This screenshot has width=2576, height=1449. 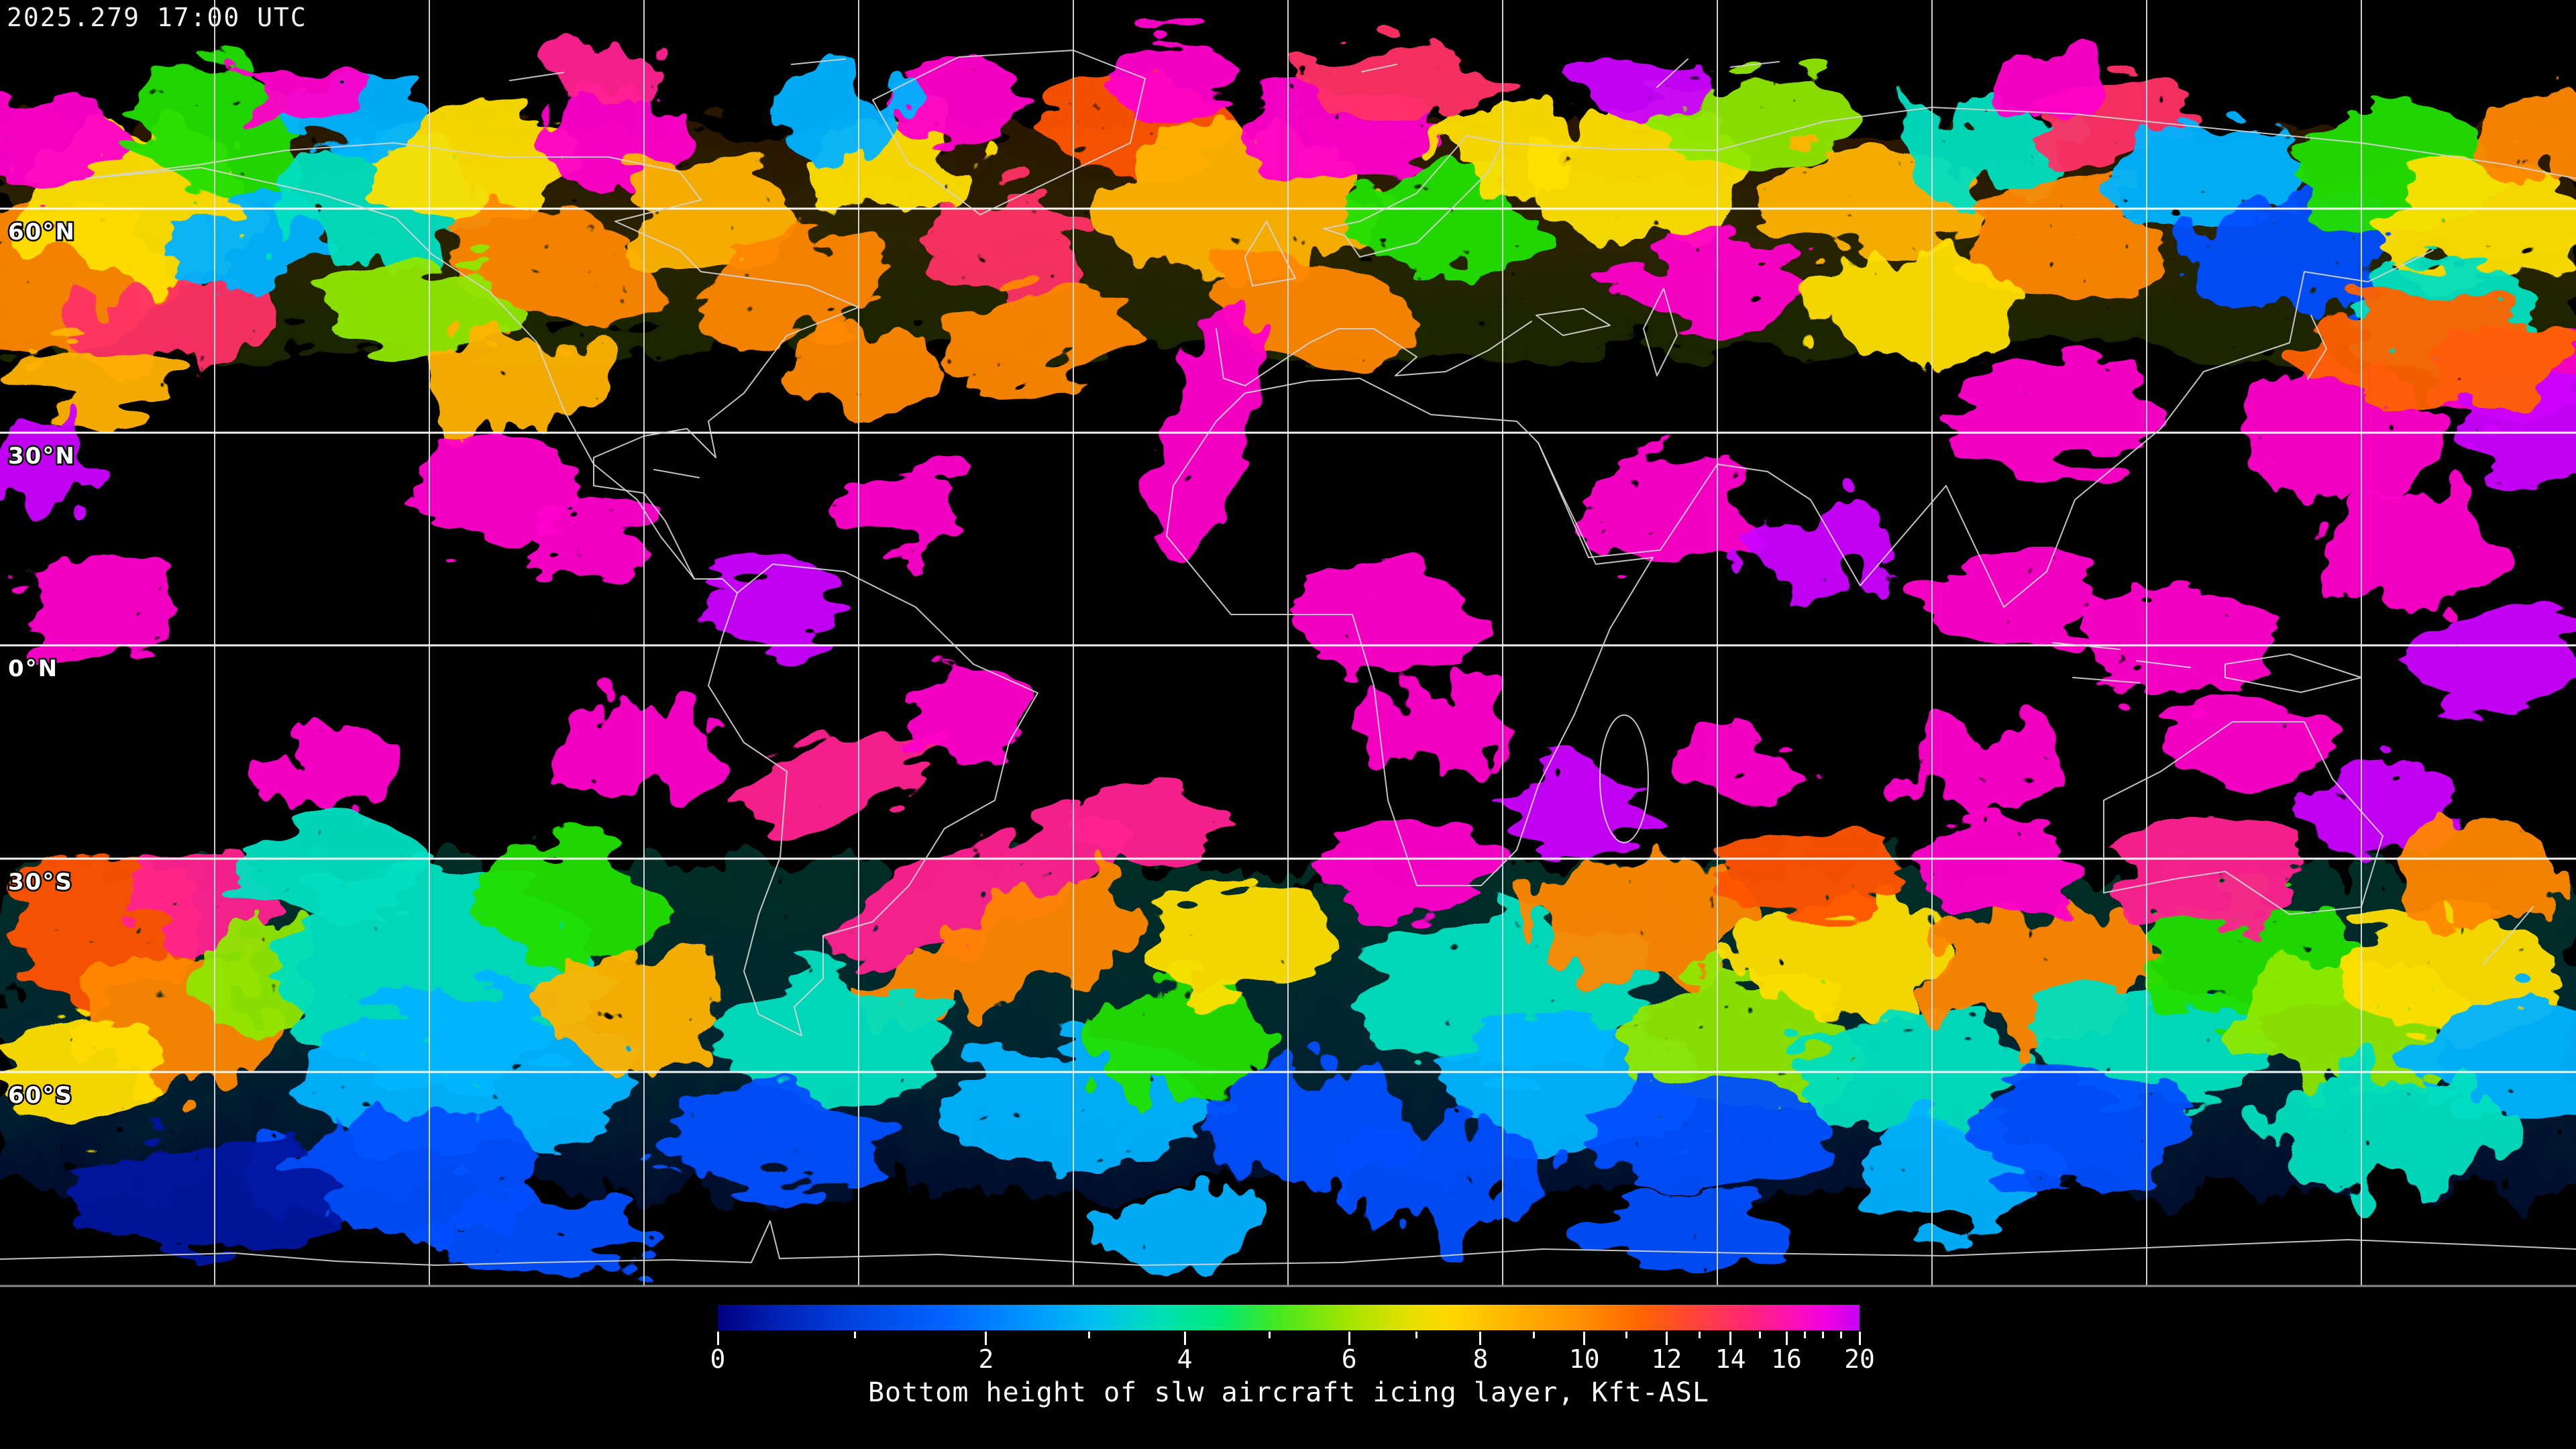 What do you see at coordinates (718, 1359) in the screenshot?
I see `colorbar-tick-label: 0` at bounding box center [718, 1359].